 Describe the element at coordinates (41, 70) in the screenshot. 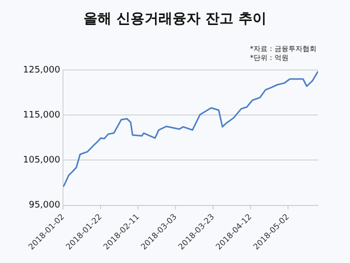

I see `y-tick-label: 125,000` at that location.